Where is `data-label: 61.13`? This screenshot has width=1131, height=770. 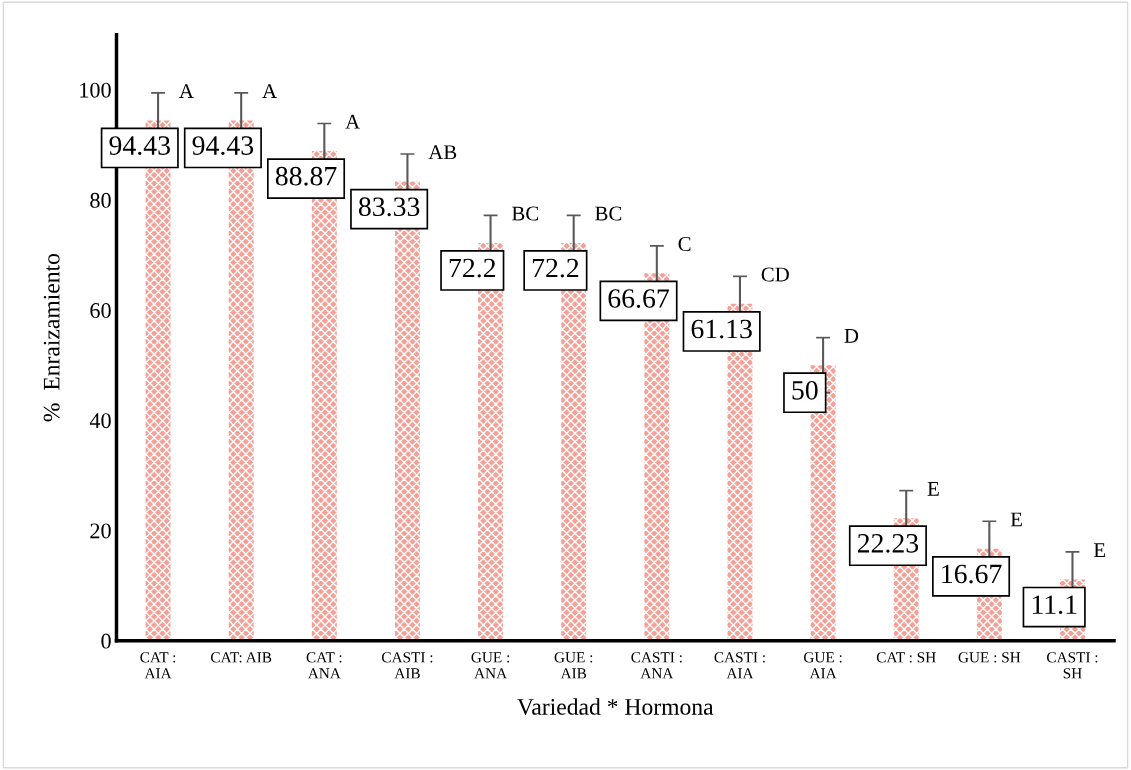
data-label: 61.13 is located at coordinates (721, 329).